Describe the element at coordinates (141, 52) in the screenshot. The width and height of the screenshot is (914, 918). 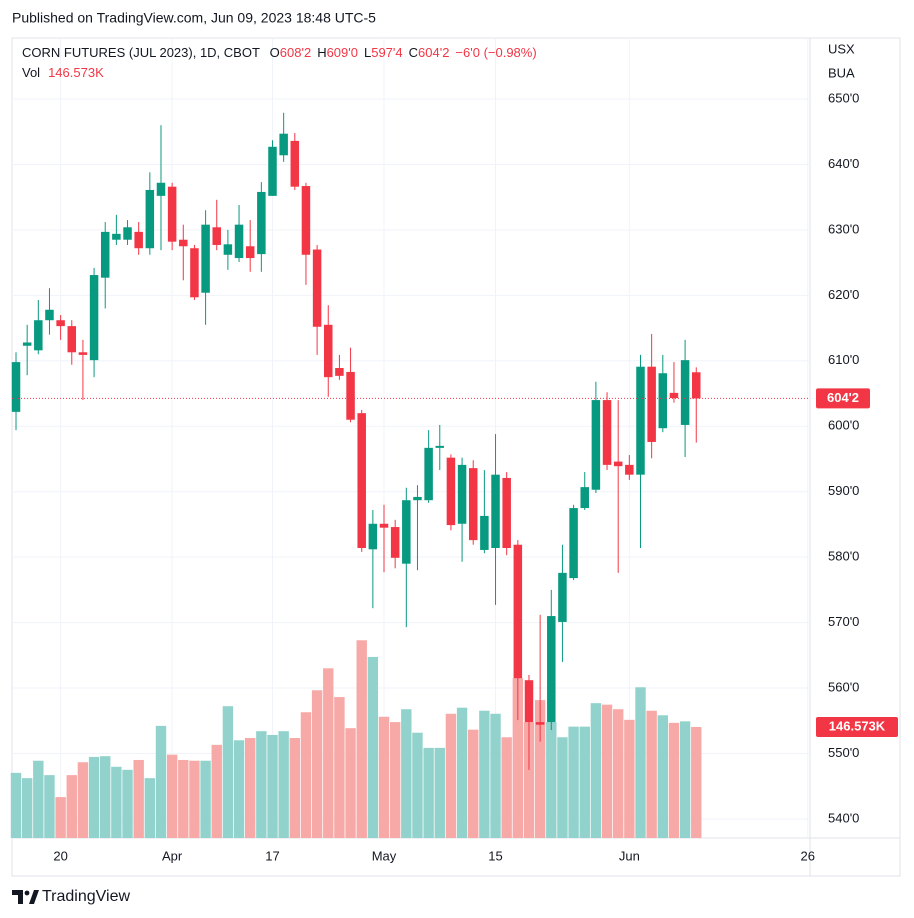
I see `legend-name: CORN FUTURES (JUL 2023), 1D, CBOT` at that location.